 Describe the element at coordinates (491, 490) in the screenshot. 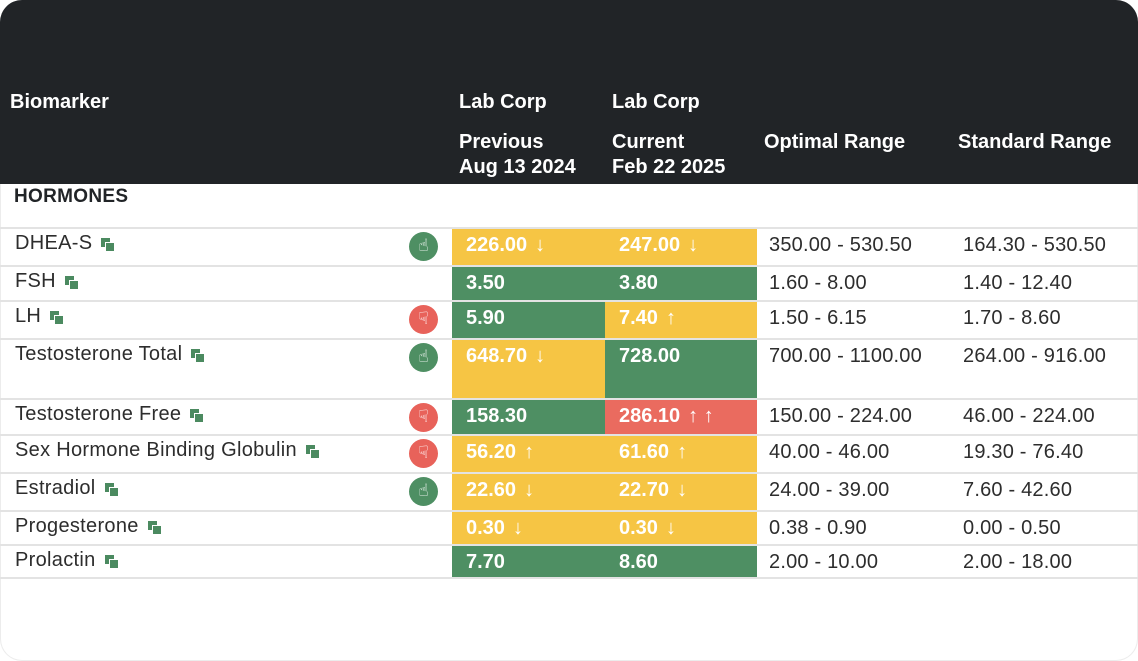

I see `previous-value: 22.60` at that location.